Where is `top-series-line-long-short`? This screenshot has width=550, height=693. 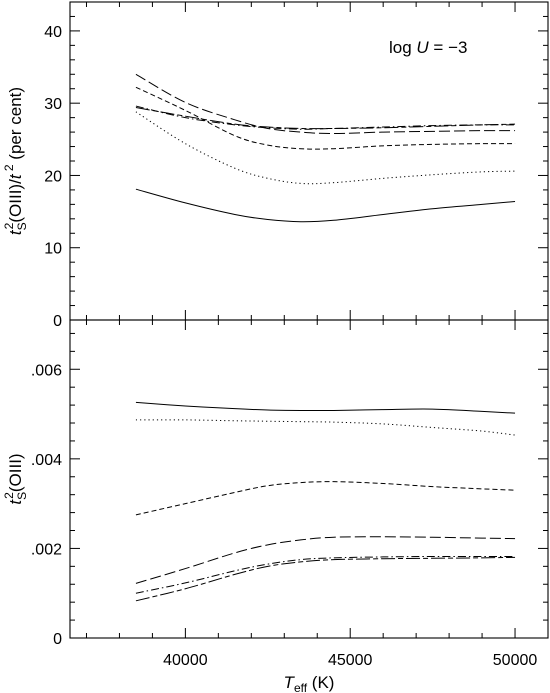 top-series-line-long-short is located at coordinates (325, 118).